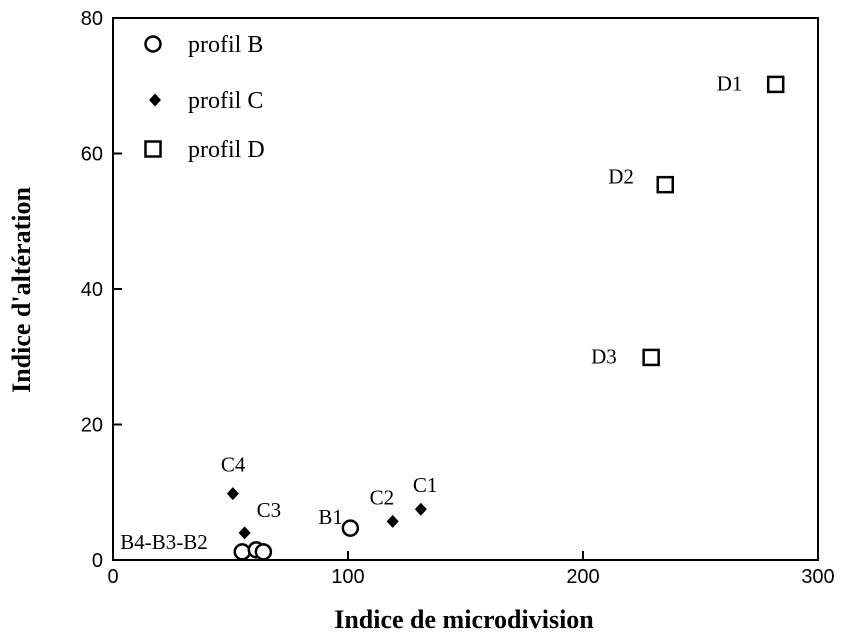  I want to click on x-tick-label-2: 200, so click(582, 577).